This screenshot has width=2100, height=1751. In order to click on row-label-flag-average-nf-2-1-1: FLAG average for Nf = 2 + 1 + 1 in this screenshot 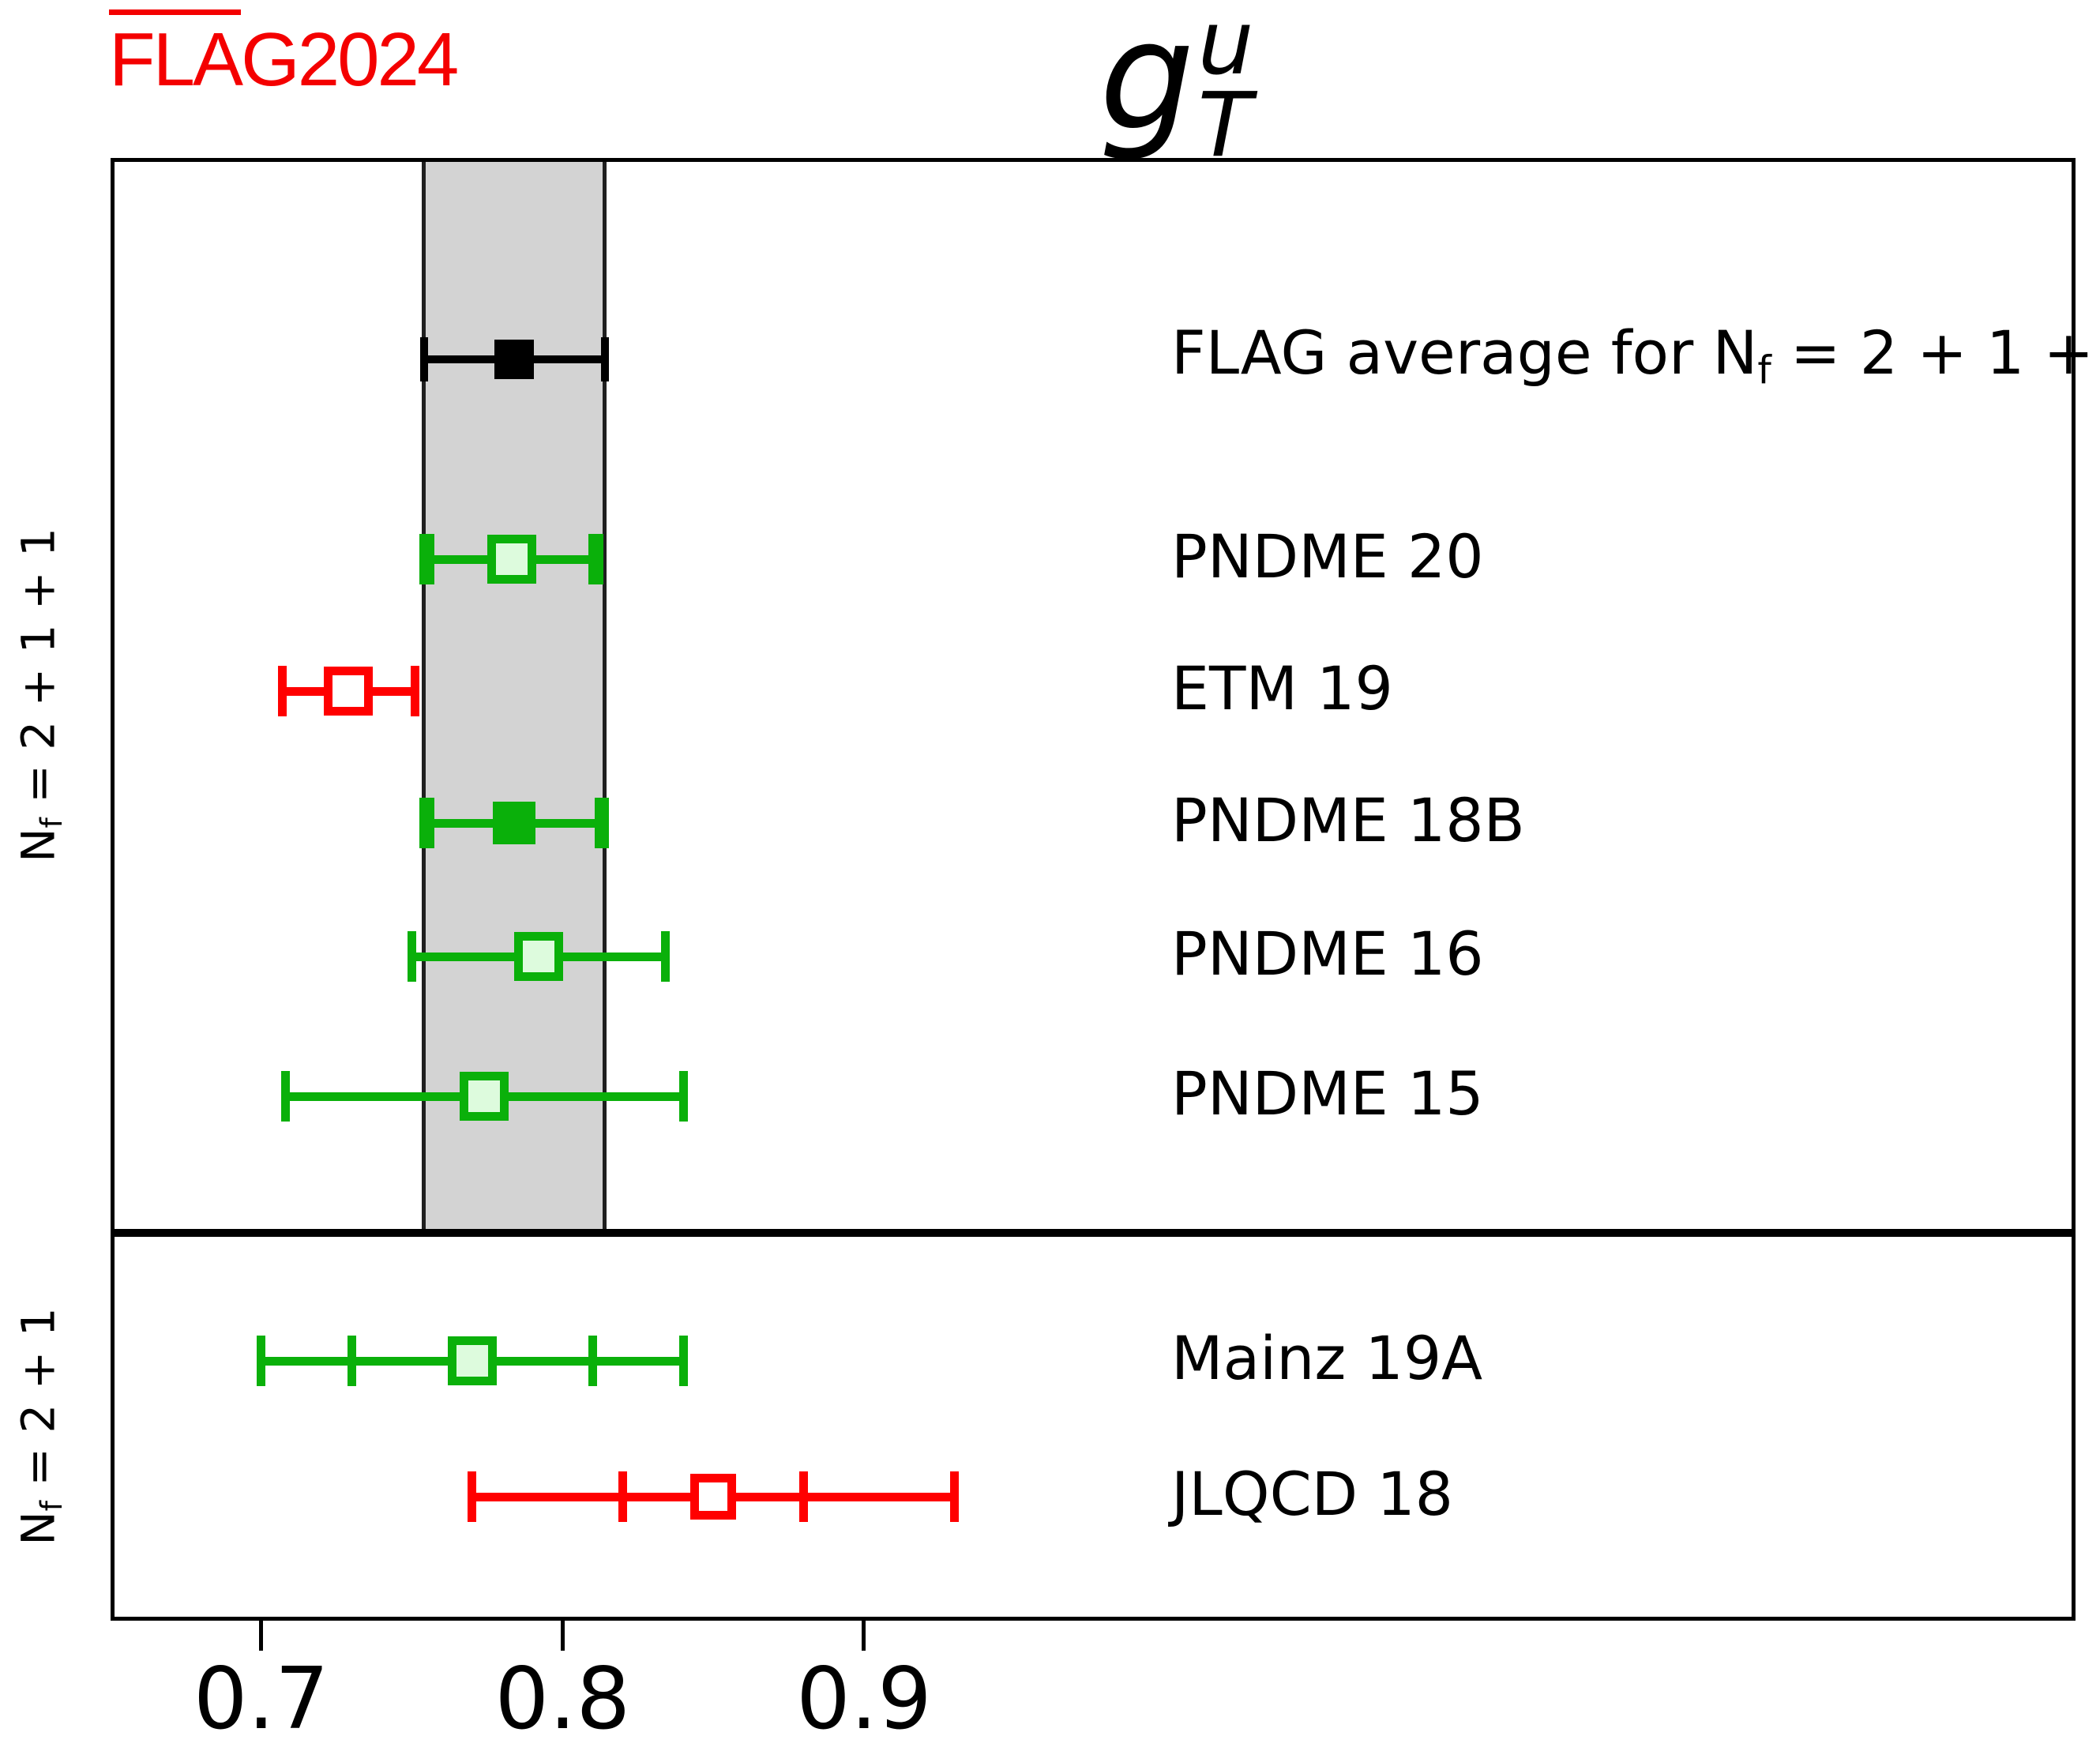, I will do `click(1635, 356)`.